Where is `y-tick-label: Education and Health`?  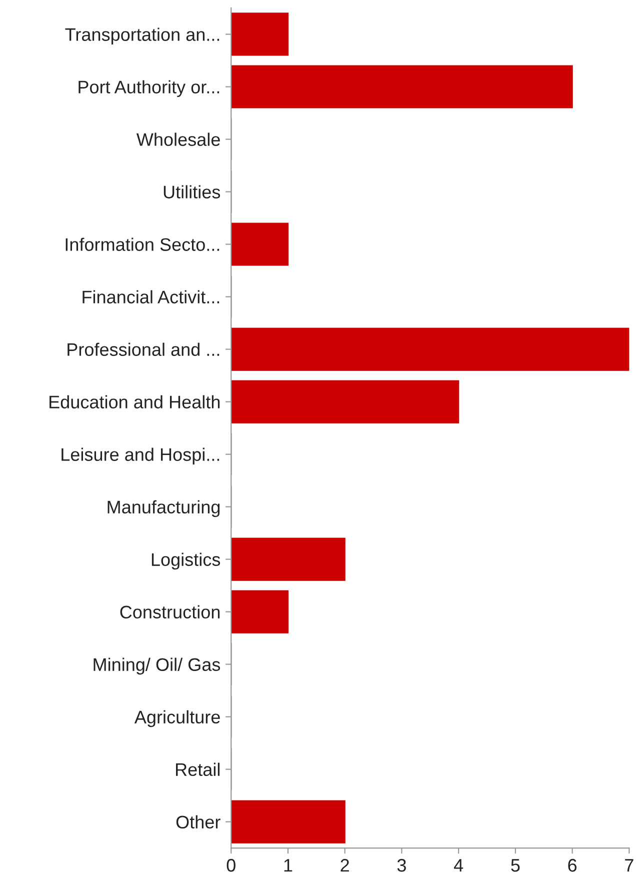 y-tick-label: Education and Health is located at coordinates (135, 401).